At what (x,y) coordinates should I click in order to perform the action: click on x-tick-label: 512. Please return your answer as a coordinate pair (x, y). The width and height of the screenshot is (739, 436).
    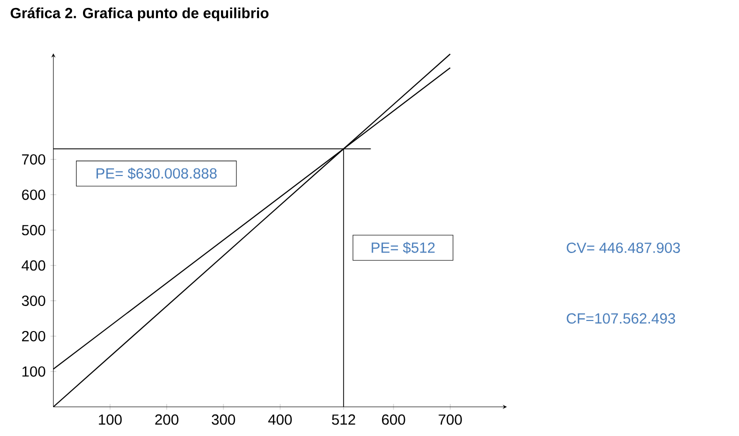
    Looking at the image, I should click on (344, 419).